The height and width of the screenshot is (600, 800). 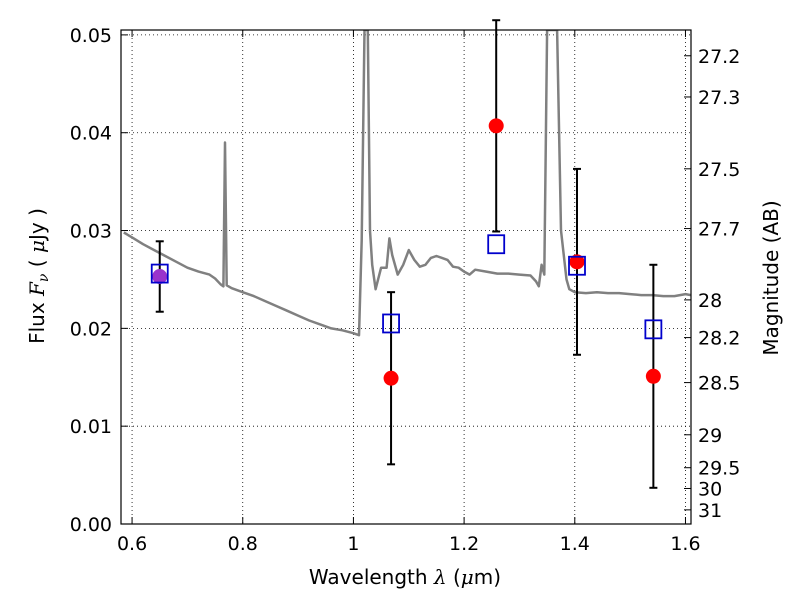 I want to click on y-tick-label: 0.05, so click(x=91, y=36).